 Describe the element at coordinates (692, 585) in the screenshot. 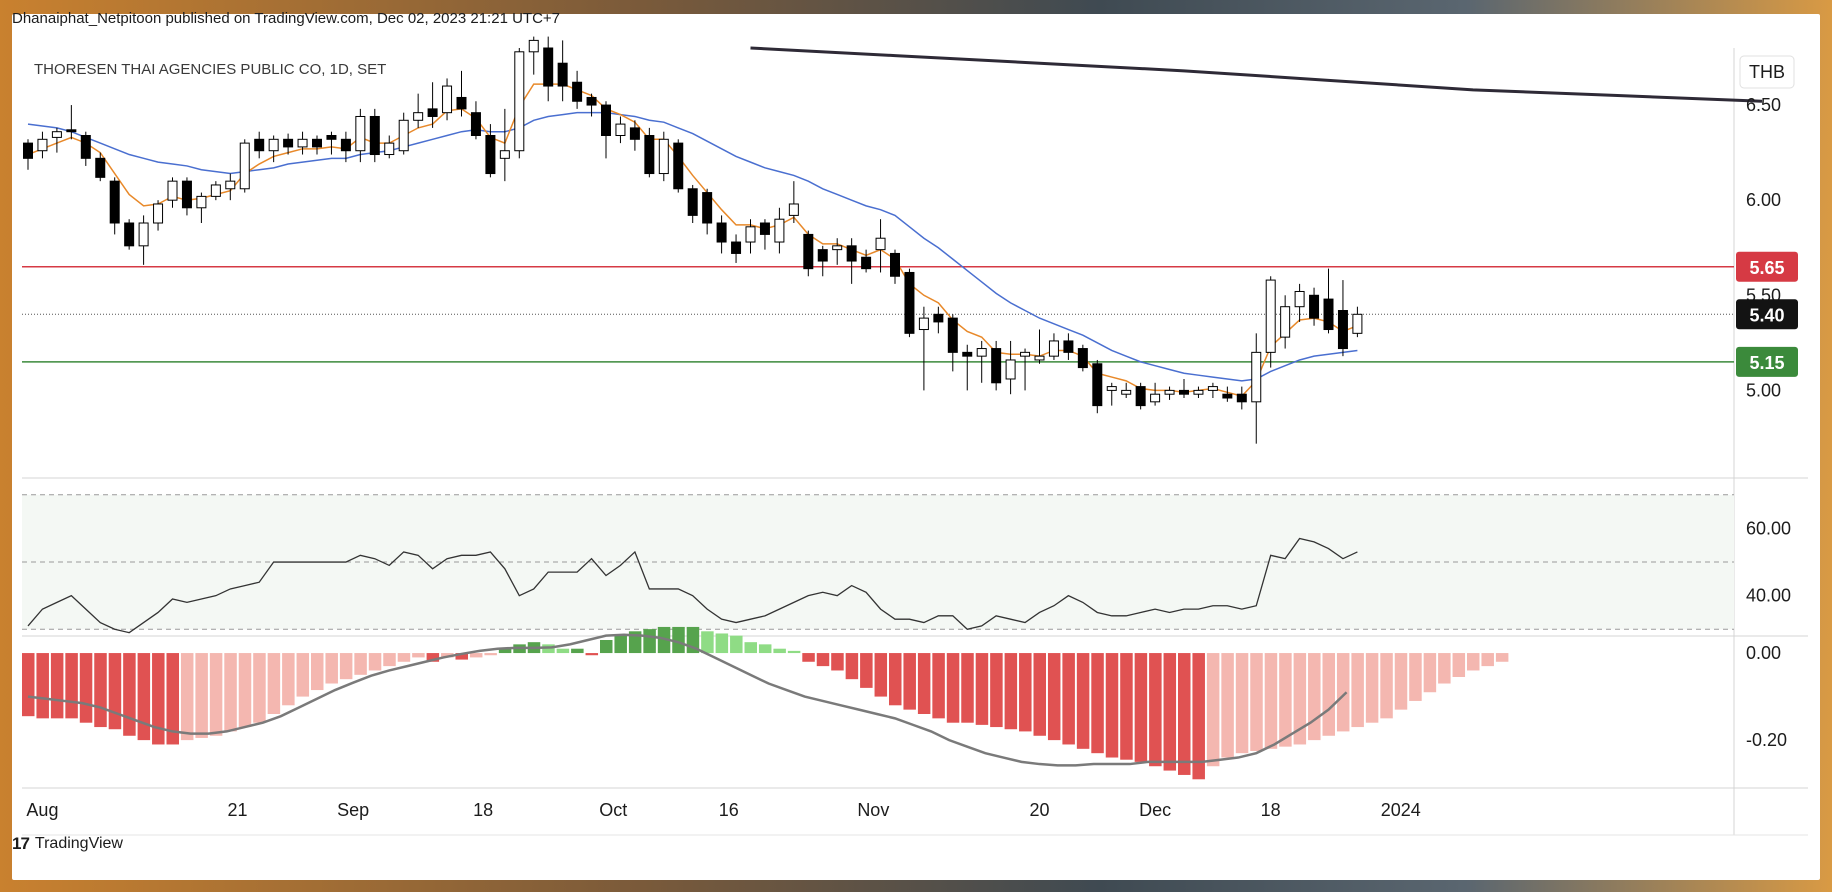

I see `rsi-pane` at that location.